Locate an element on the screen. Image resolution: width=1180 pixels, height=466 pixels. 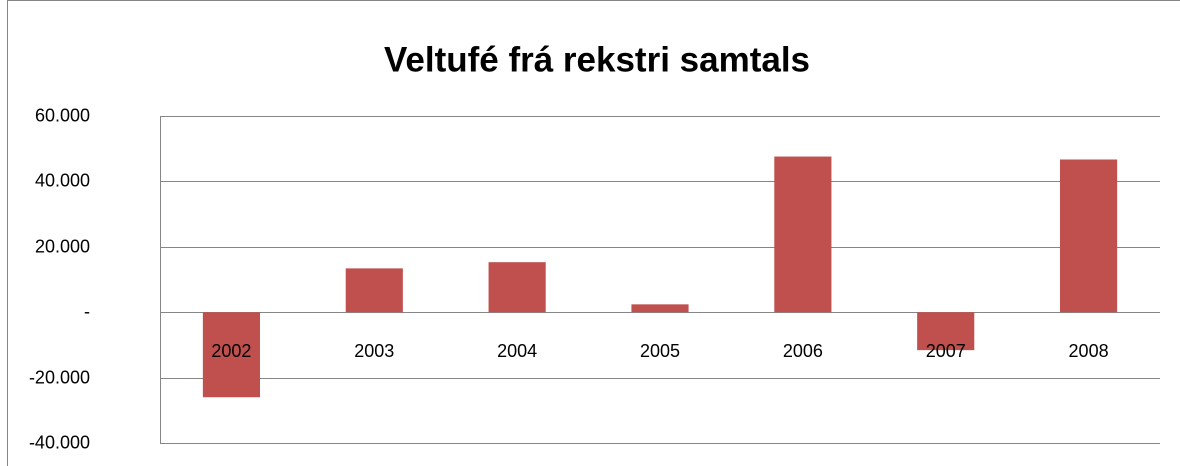
x-tick-label: 2005 is located at coordinates (660, 351).